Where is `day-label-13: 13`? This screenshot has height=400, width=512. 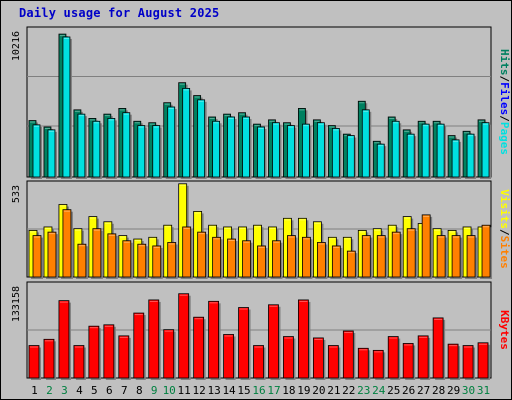 day-label-13: 13 is located at coordinates (213, 390).